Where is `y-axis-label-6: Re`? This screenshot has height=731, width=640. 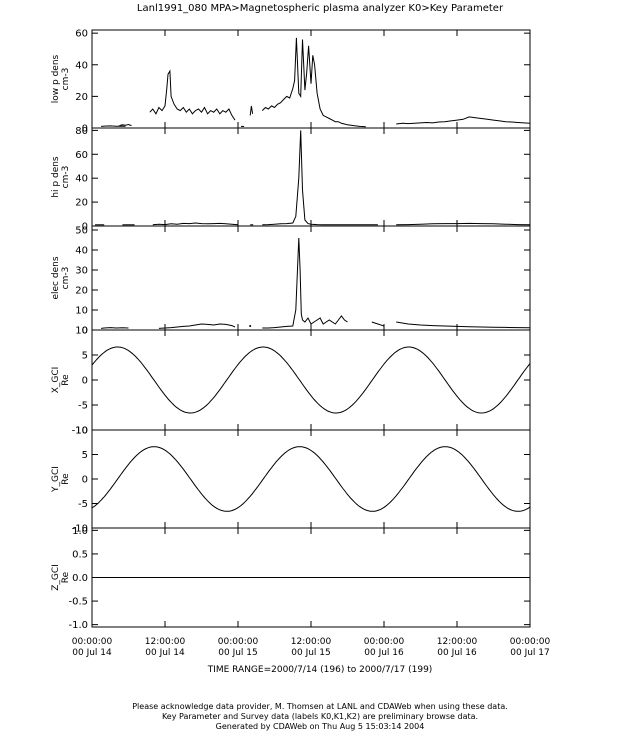
y-axis-label-6: Re is located at coordinates (66, 577).